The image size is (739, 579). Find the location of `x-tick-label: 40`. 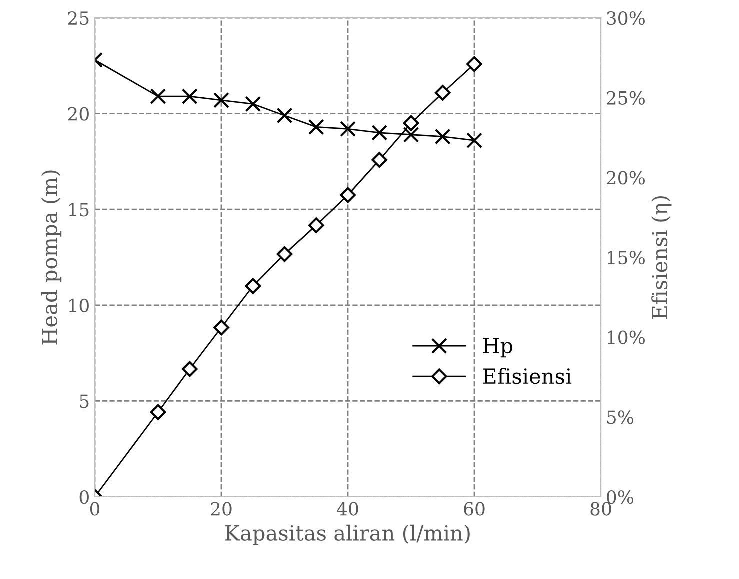

x-tick-label: 40 is located at coordinates (347, 509).